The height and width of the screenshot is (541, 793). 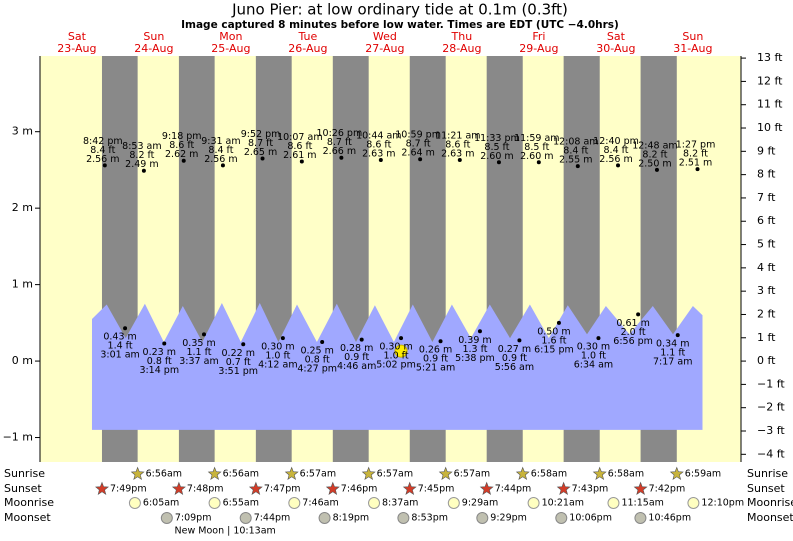 I want to click on low-tide-m: 0.34 m, so click(x=672, y=344).